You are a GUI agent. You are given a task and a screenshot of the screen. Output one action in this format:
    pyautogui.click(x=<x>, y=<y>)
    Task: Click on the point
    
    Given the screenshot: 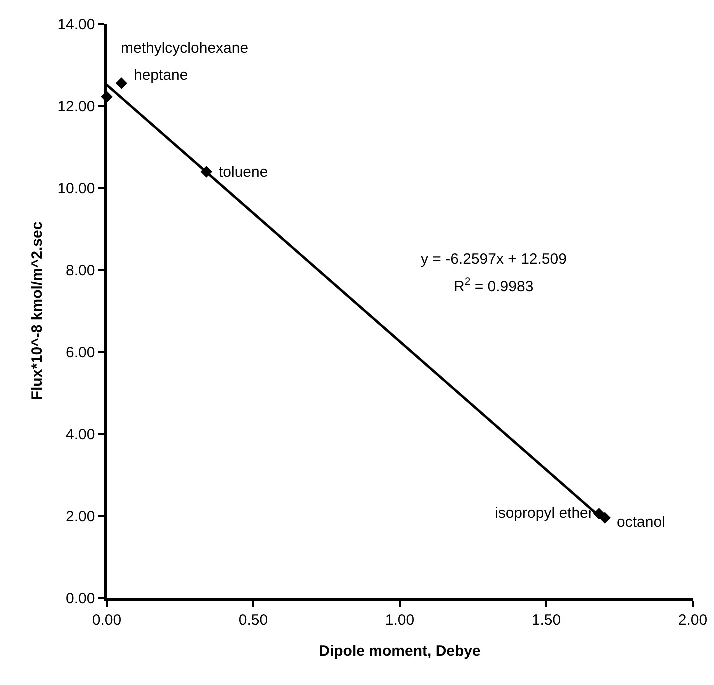 What is the action you would take?
    pyautogui.click(x=122, y=84)
    